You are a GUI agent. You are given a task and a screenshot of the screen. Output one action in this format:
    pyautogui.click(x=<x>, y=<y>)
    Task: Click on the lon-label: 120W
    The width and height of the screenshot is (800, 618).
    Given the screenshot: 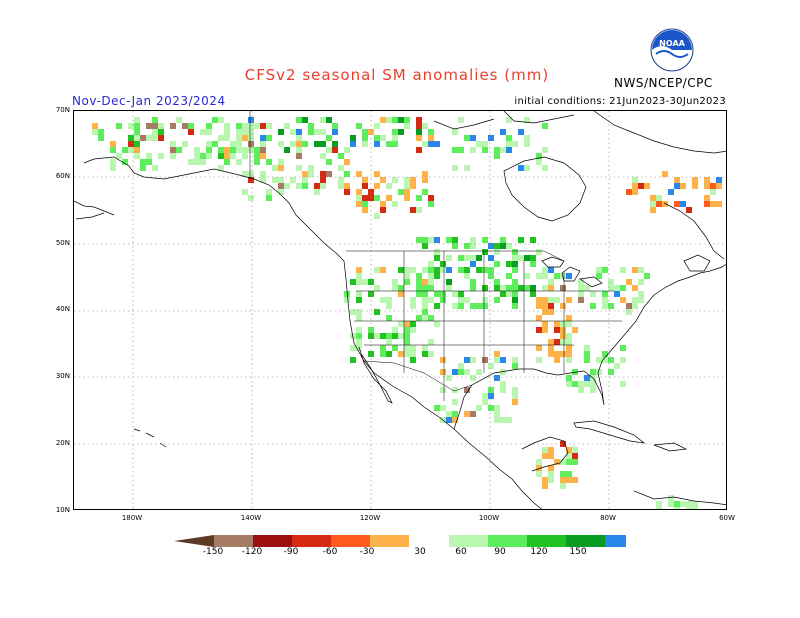 What is the action you would take?
    pyautogui.click(x=370, y=518)
    